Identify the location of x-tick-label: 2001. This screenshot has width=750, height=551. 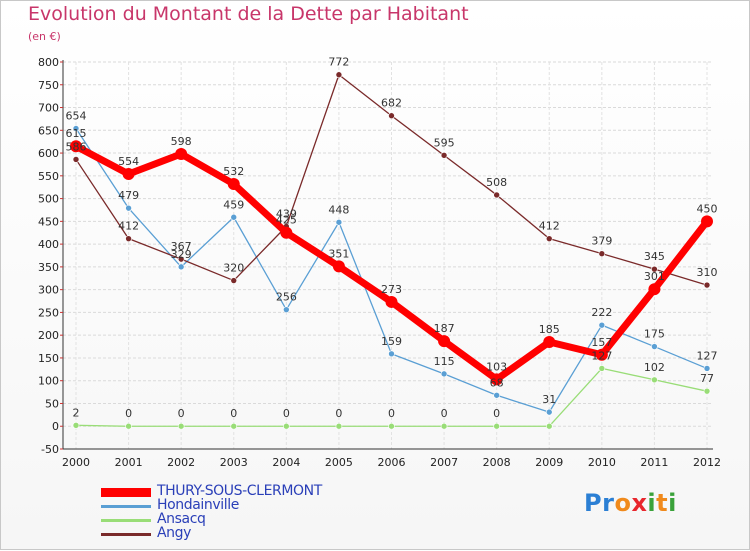
(129, 462).